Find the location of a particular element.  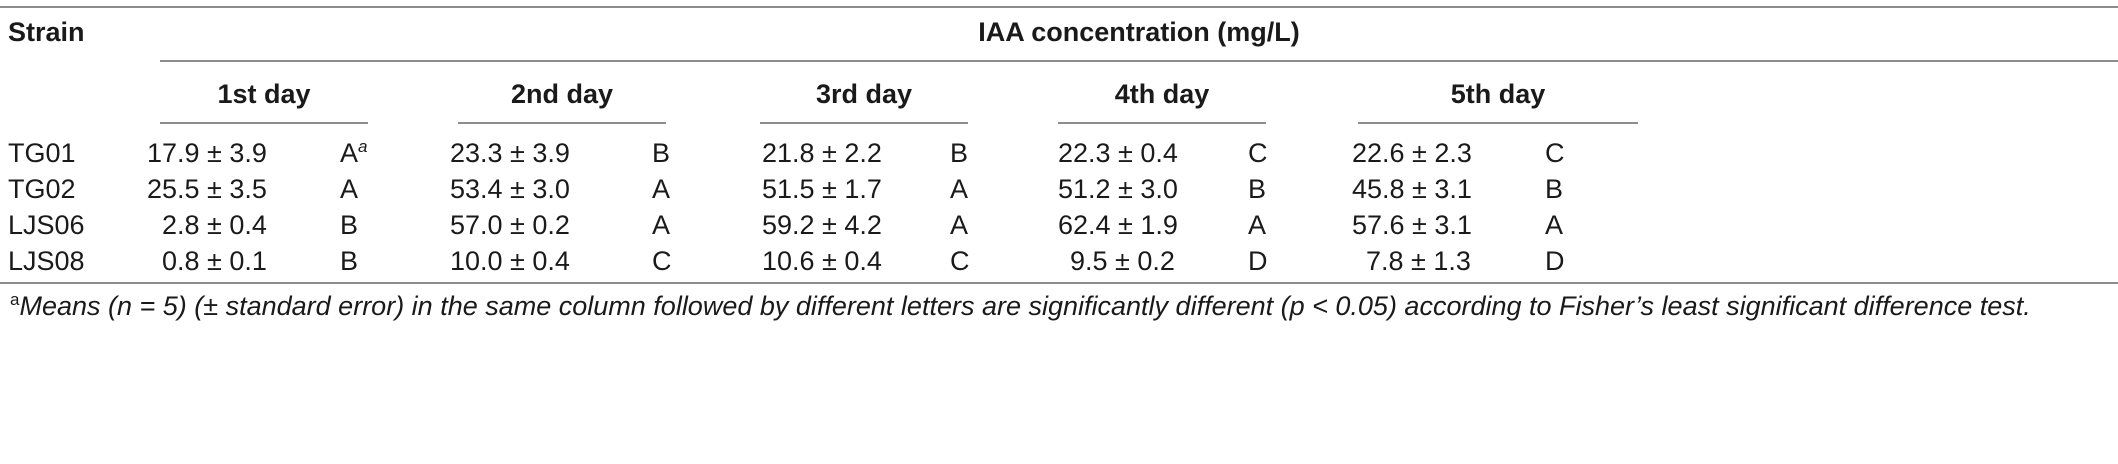

header-day-3: 3rd day is located at coordinates (864, 94).